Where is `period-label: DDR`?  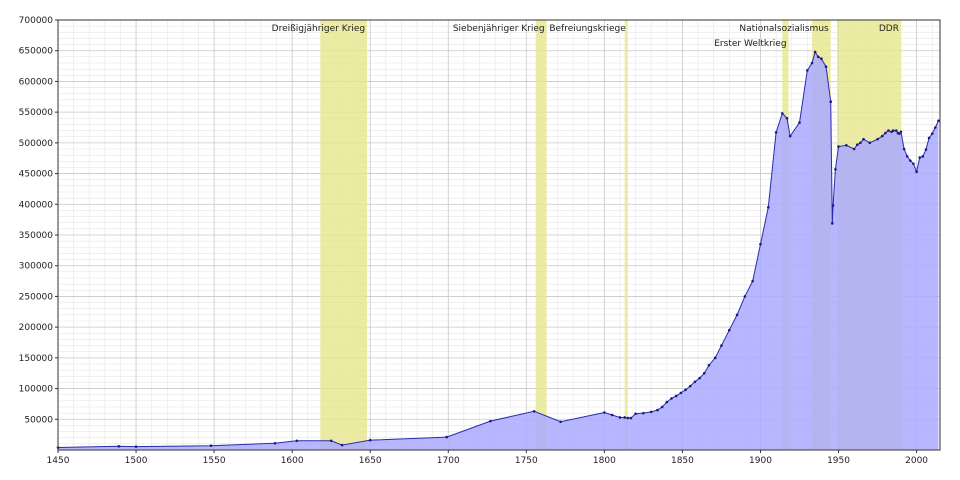
period-label: DDR is located at coordinates (889, 29).